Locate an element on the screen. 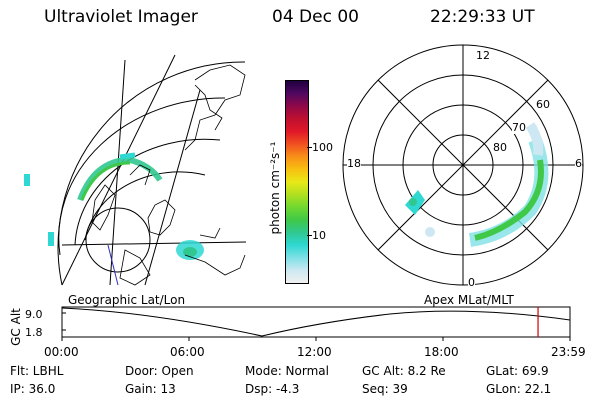 The image size is (600, 400). timeline-xtick-1200: 12:00 is located at coordinates (314, 352).